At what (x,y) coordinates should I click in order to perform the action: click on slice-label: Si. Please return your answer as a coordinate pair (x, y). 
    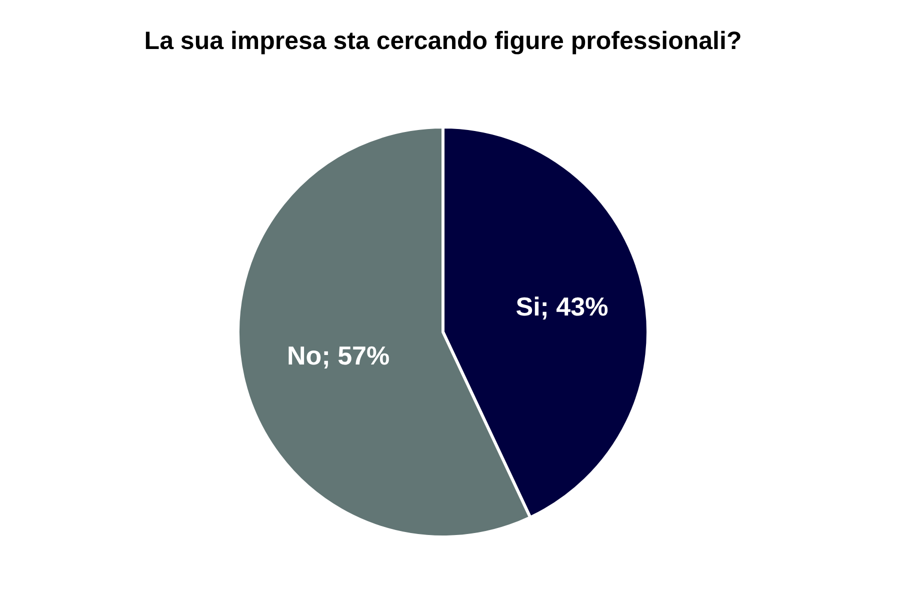
    Looking at the image, I should click on (528, 307).